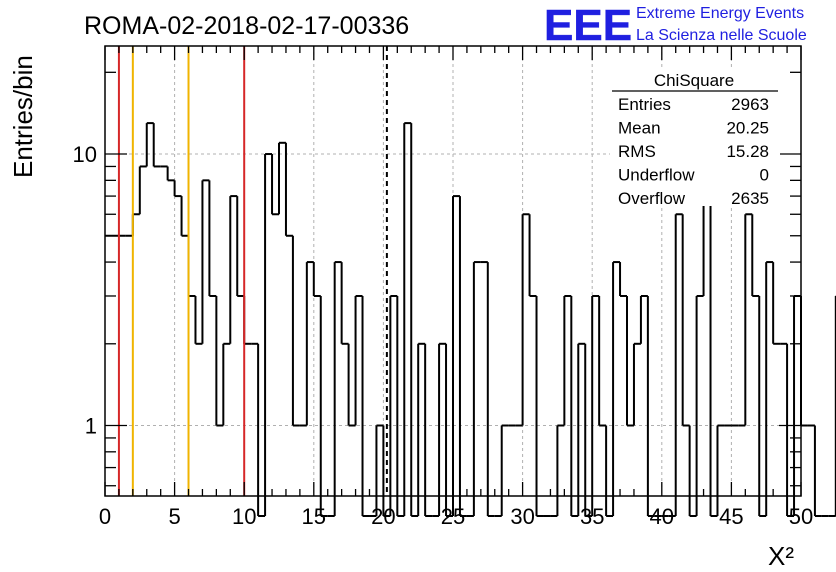  I want to click on x-tick-label: 20, so click(383, 516).